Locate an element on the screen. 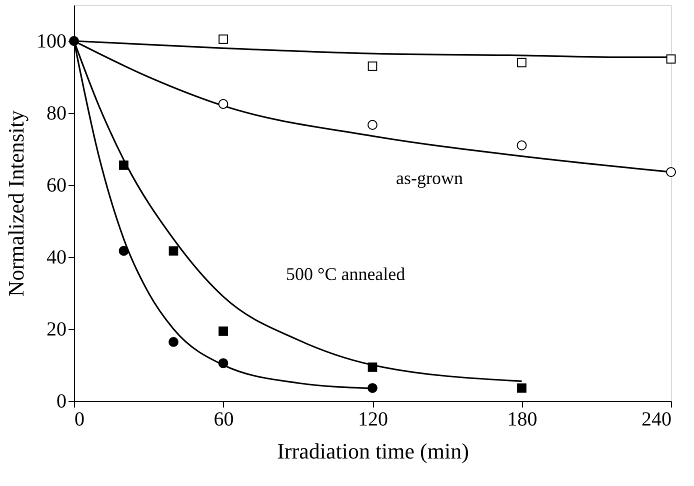 The height and width of the screenshot is (486, 694). y-tick-label: 80 is located at coordinates (56, 113).